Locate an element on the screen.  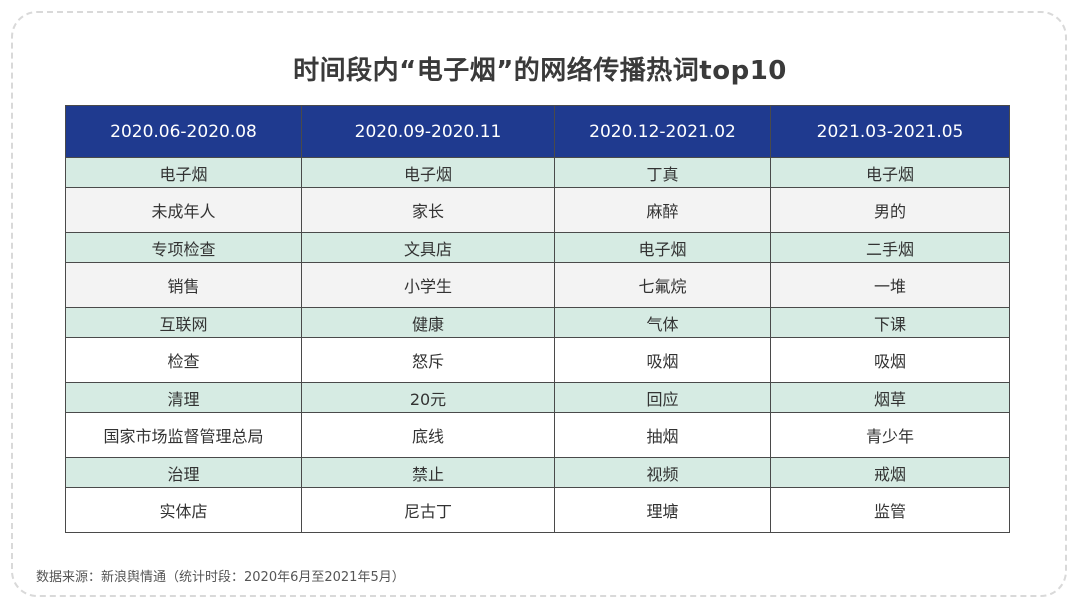
table-cell: 麻醉 is located at coordinates (662, 210).